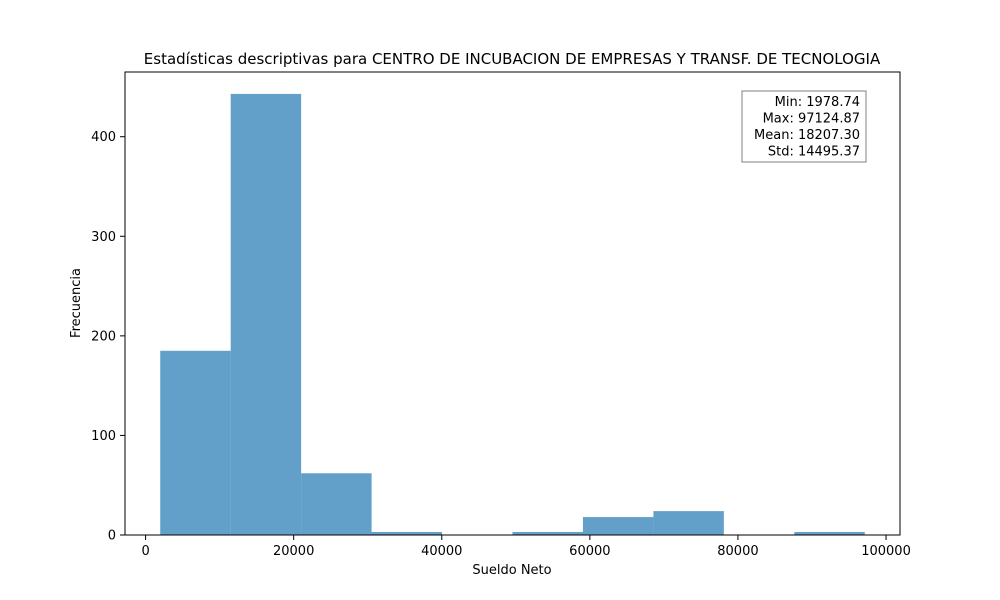 The image size is (1000, 600). Describe the element at coordinates (103, 237) in the screenshot. I see `y-tick-label: 300` at that location.